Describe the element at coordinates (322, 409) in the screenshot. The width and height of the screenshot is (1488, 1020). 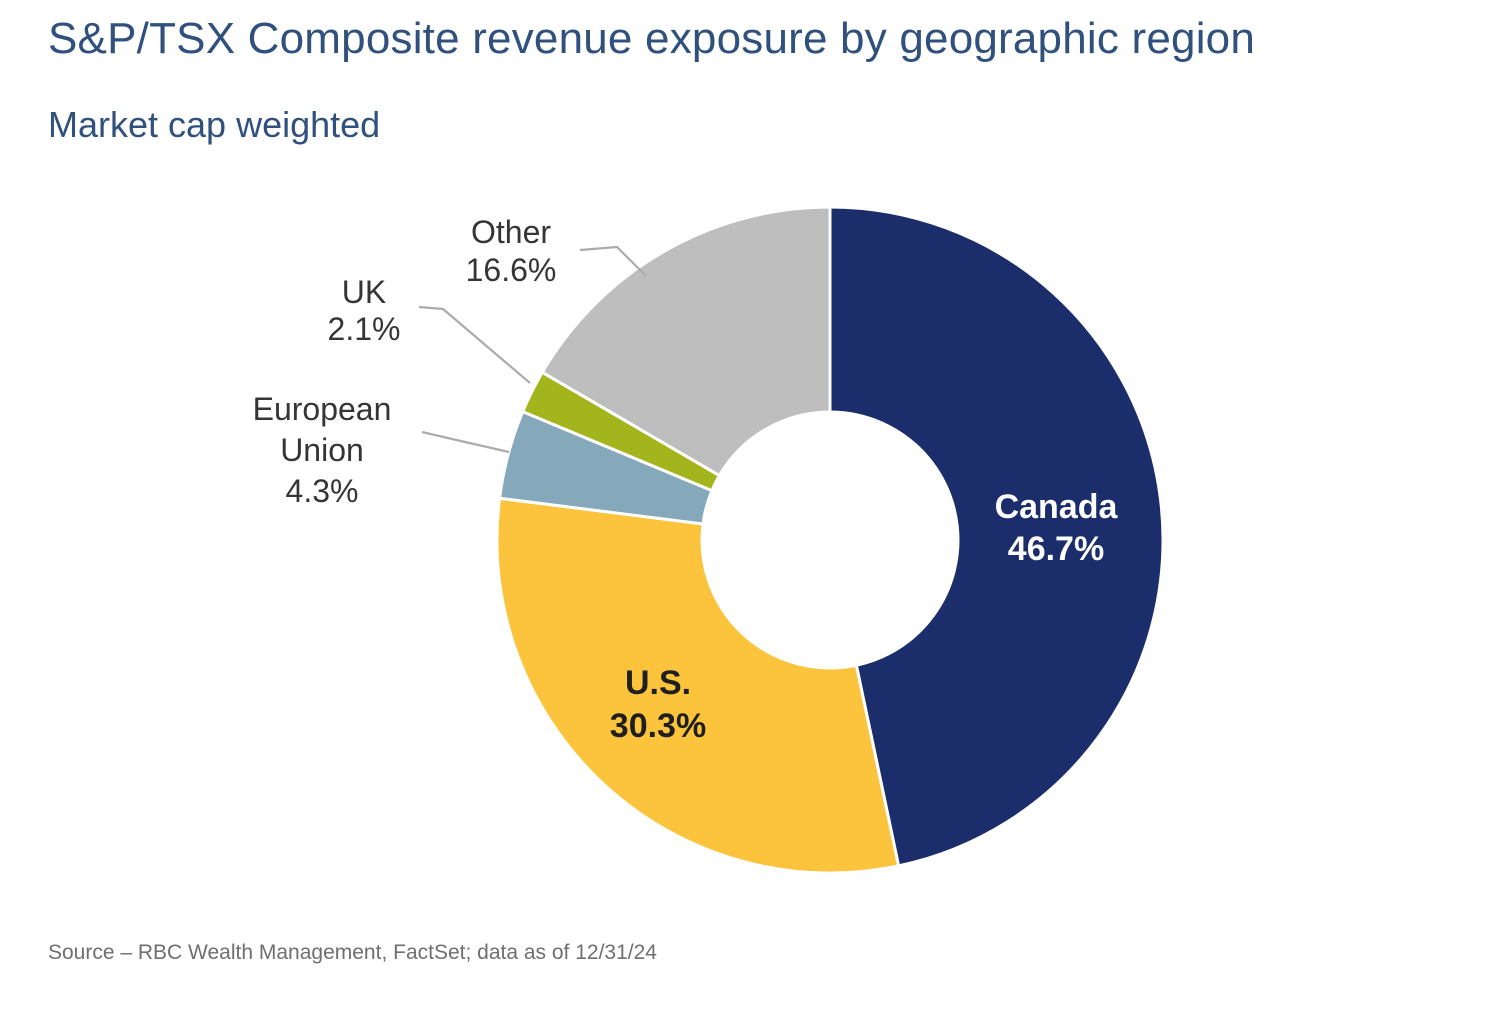
I see `slice-label-european-union-name: European` at that location.